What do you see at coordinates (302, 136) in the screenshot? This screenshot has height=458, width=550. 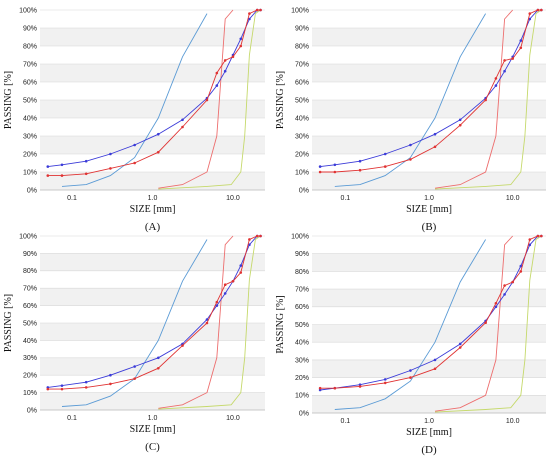 I see `y-tick-label: 30%` at bounding box center [302, 136].